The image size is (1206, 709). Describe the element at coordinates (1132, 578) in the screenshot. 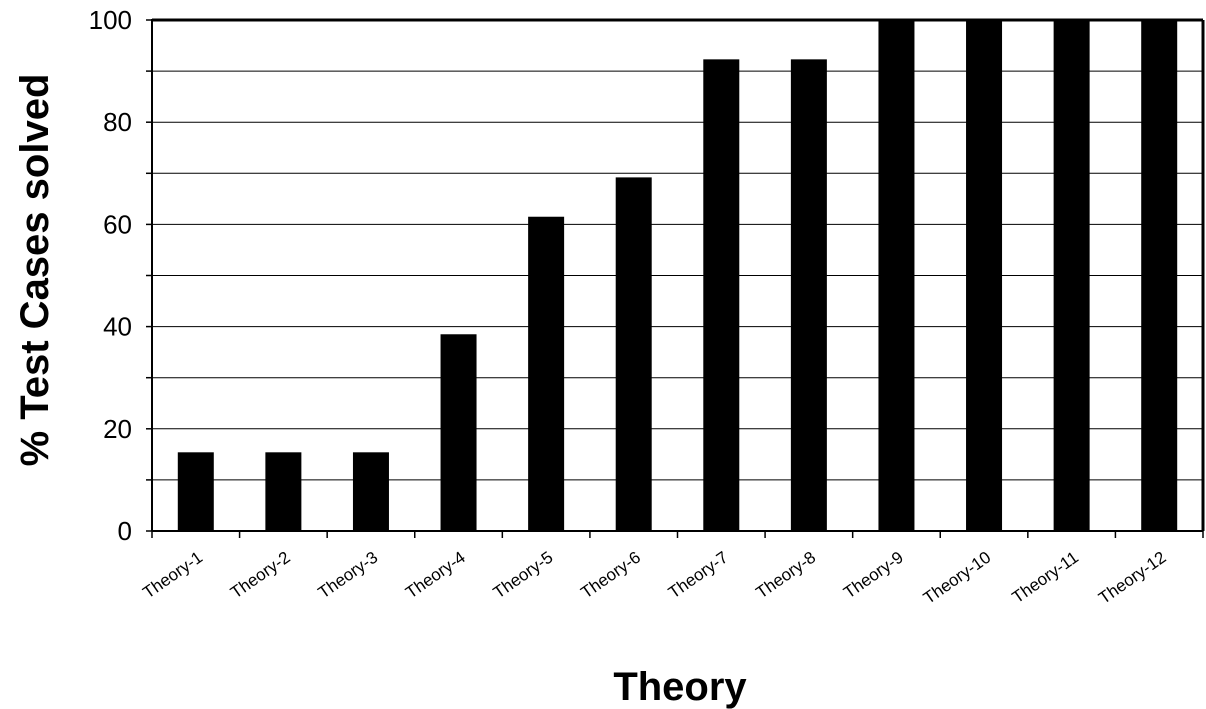

I see `x-tick-label: Theory-12` at that location.